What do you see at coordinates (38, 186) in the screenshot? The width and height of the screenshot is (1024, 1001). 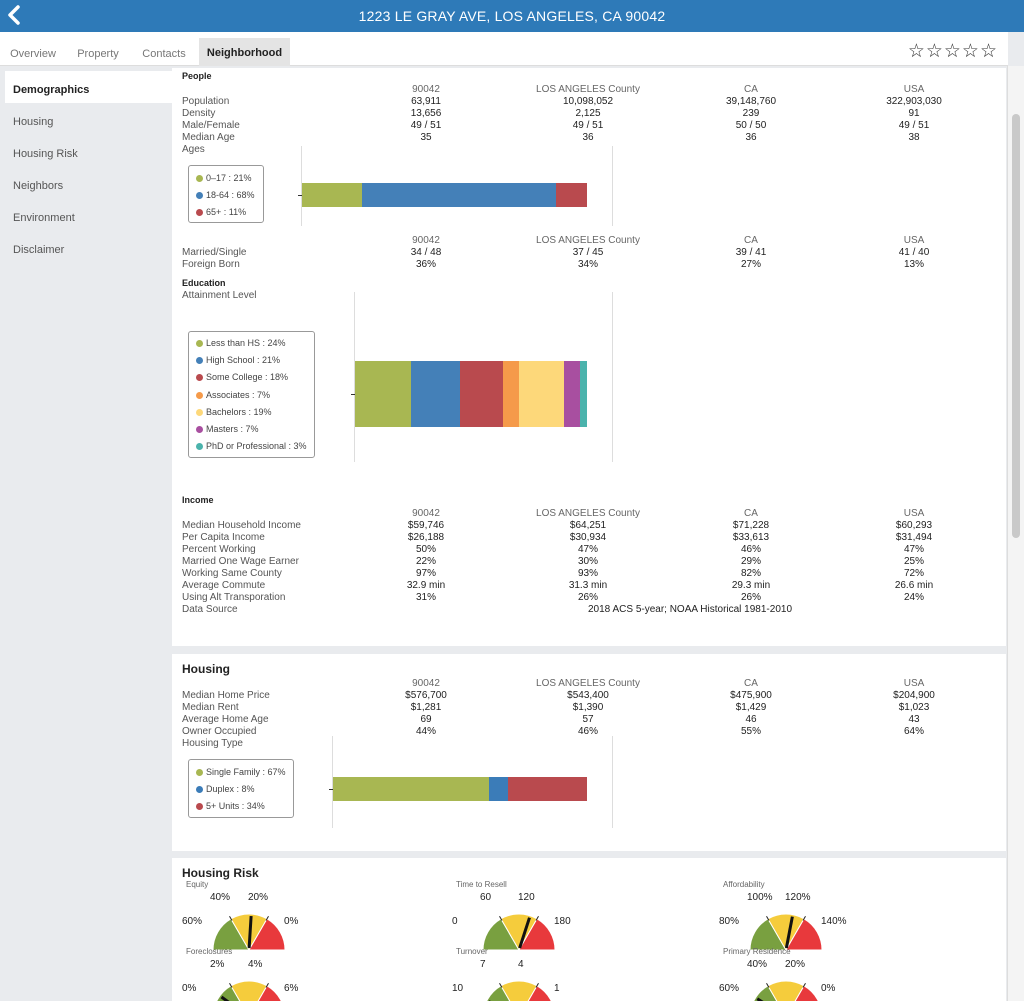 I see `sidebar-item-neighbors: Neighbors` at bounding box center [38, 186].